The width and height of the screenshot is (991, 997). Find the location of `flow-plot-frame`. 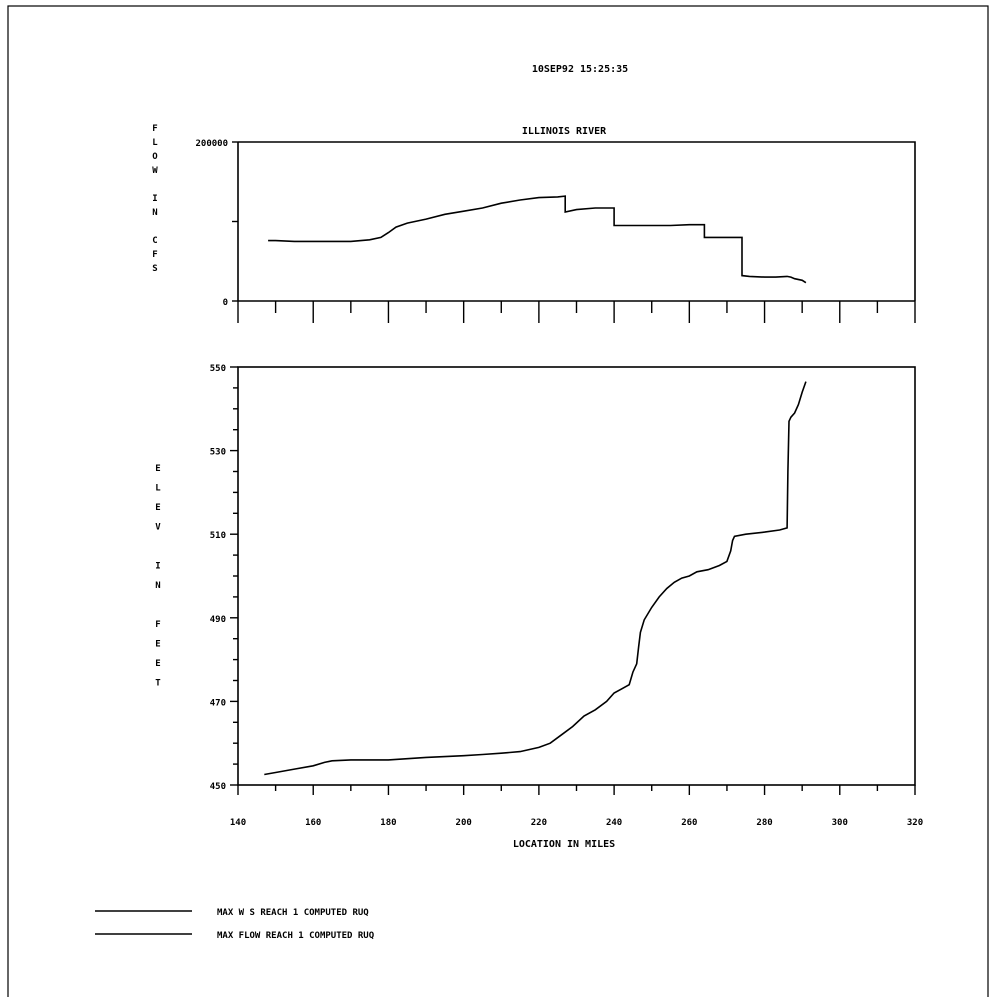

flow-plot-frame is located at coordinates (577, 221).